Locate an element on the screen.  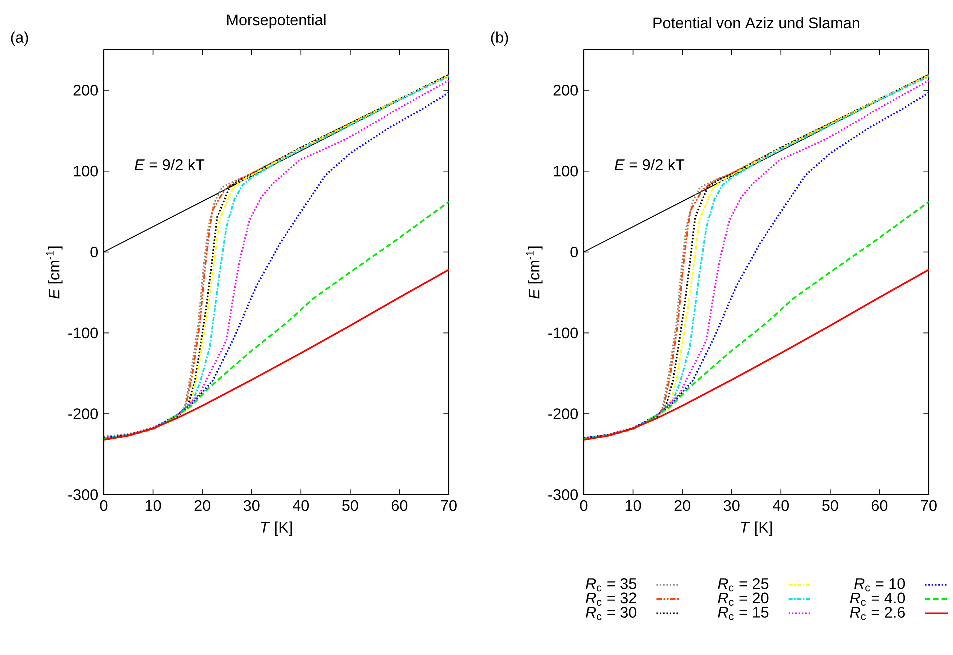
legend-label: R$_{c}$ = 2.6 is located at coordinates (878, 613).